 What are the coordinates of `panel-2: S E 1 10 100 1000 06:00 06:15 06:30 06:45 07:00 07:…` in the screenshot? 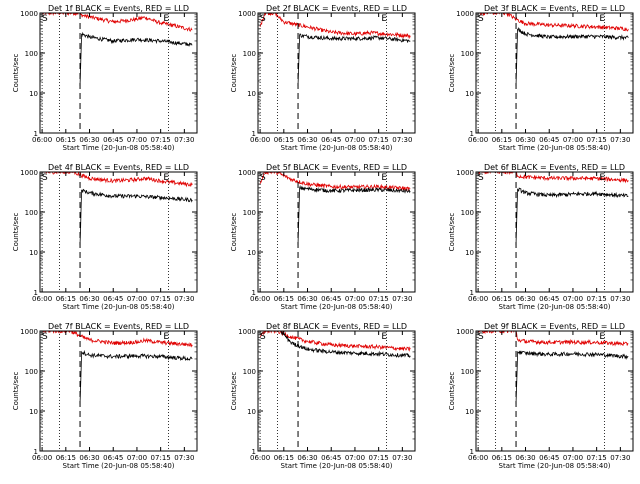 It's located at (323, 78).